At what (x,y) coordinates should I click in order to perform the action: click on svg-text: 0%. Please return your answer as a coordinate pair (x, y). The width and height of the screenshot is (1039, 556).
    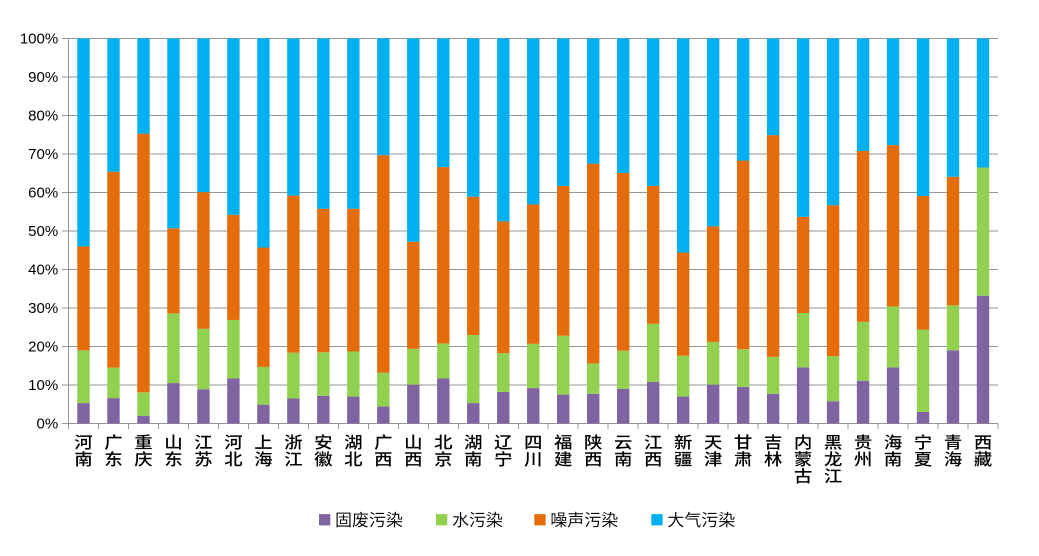
    Looking at the image, I should click on (48, 424).